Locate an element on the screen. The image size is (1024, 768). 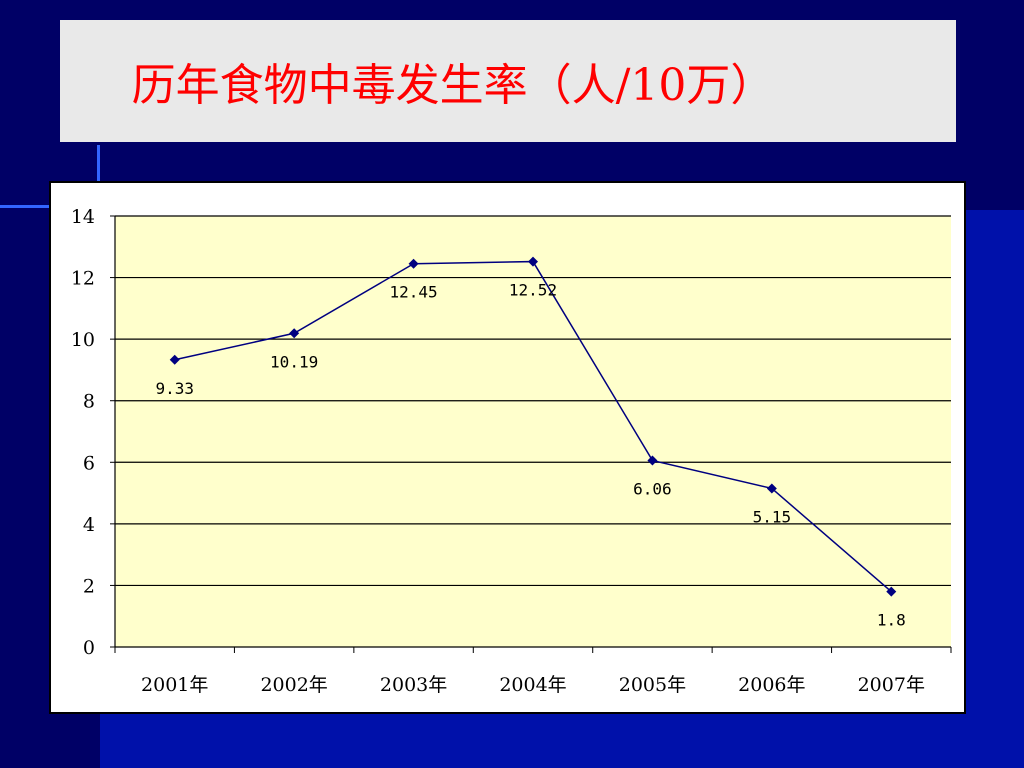
y-tick-label-4: 4 is located at coordinates (89, 525).